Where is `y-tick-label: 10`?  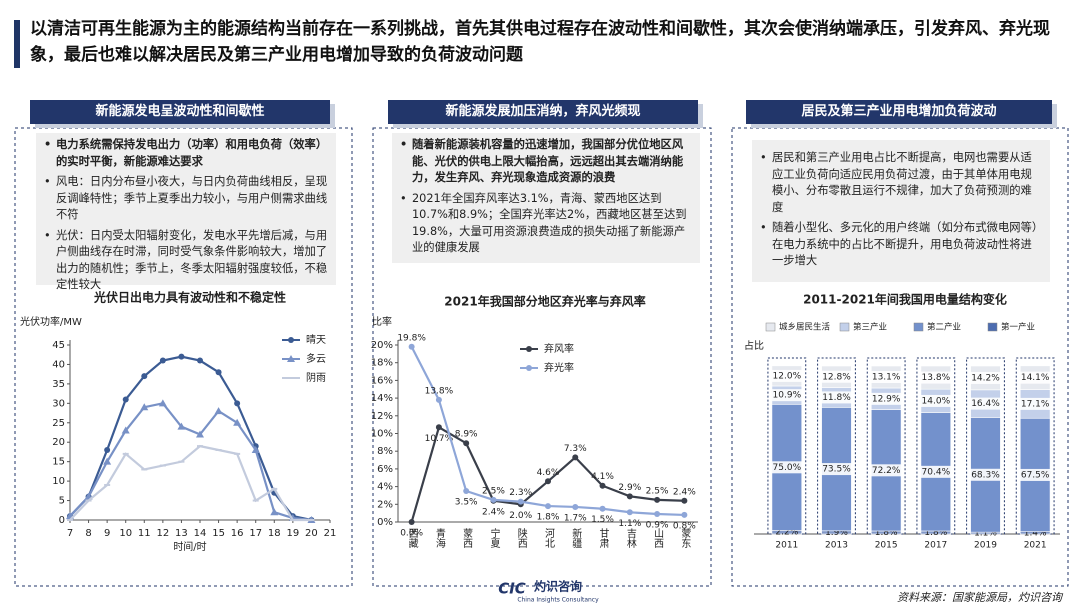 y-tick-label: 10 is located at coordinates (58, 481).